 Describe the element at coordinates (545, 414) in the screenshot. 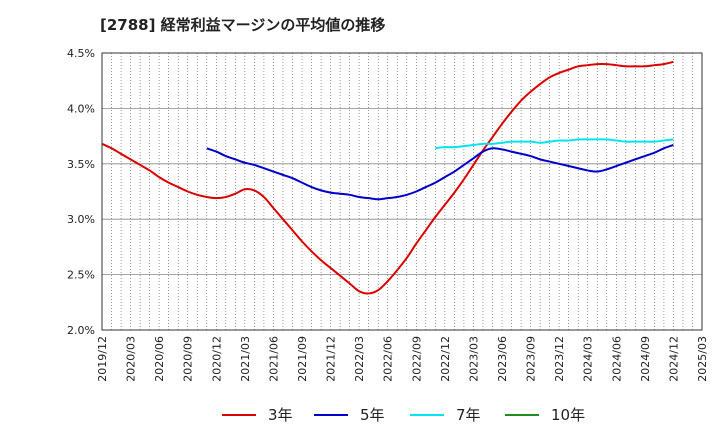

I see `legend-item: 10年` at that location.